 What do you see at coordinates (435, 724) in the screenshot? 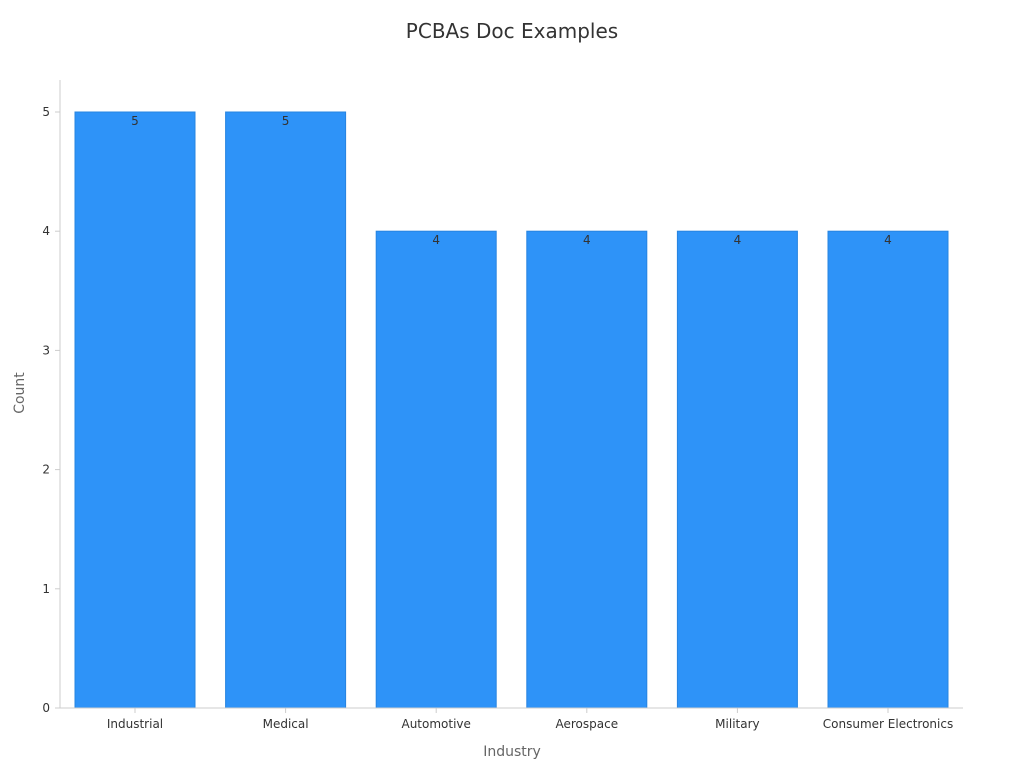
I see `x-tick-label: Automotive` at bounding box center [435, 724].